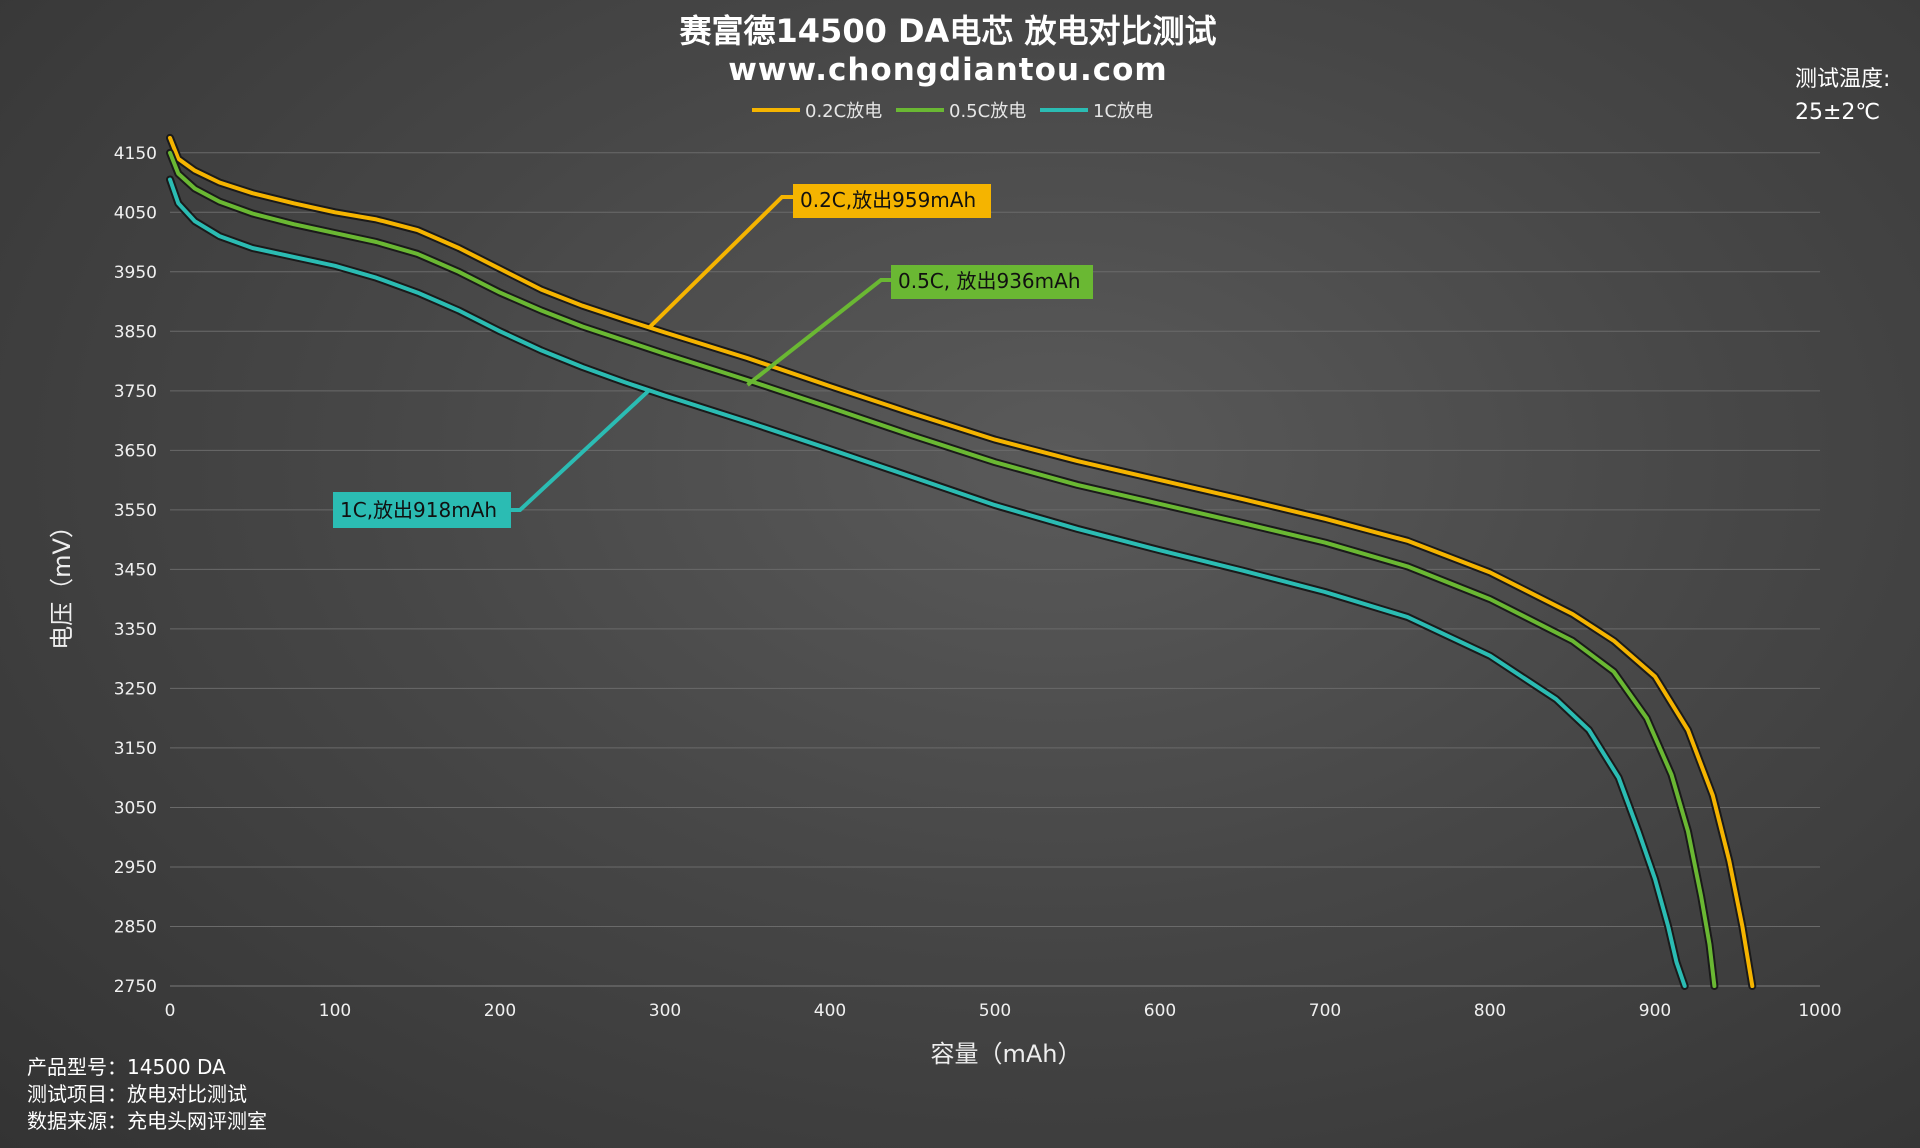 The image size is (1920, 1148). Describe the element at coordinates (947, 70) in the screenshot. I see `chart-subtitle: www.chongdiantou.com` at that location.